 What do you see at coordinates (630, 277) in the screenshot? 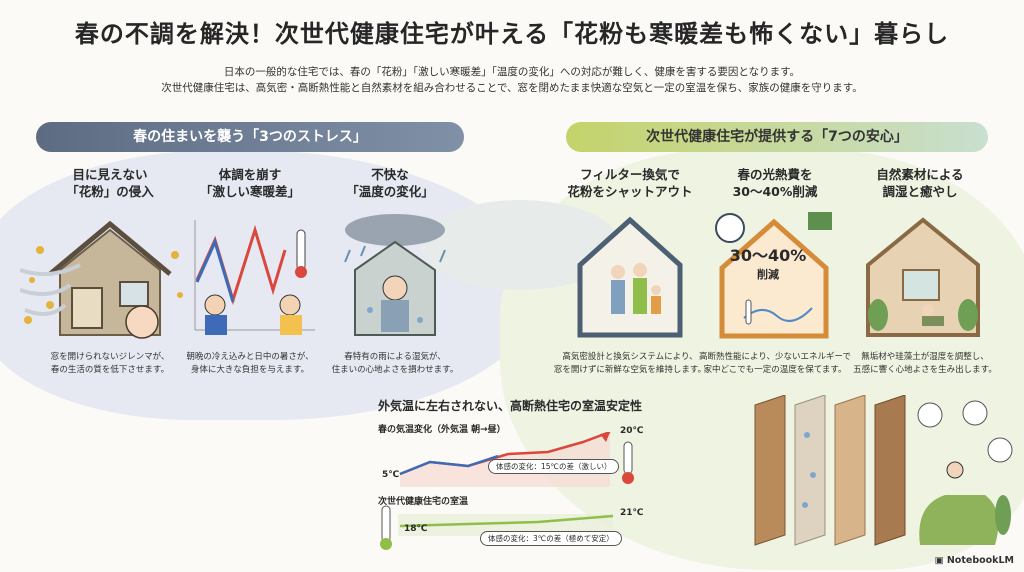
I see `family-house-illustration` at bounding box center [630, 277].